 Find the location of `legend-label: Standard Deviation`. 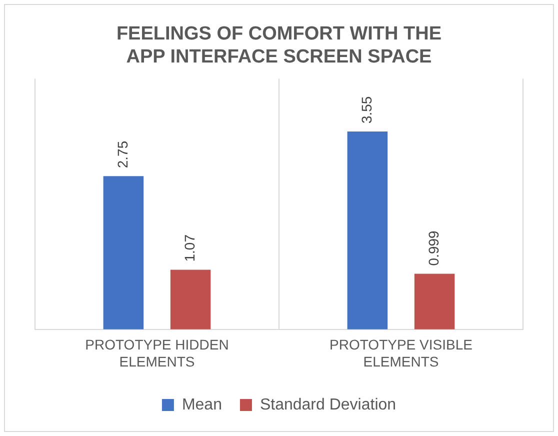

legend-label: Standard Deviation is located at coordinates (328, 405).